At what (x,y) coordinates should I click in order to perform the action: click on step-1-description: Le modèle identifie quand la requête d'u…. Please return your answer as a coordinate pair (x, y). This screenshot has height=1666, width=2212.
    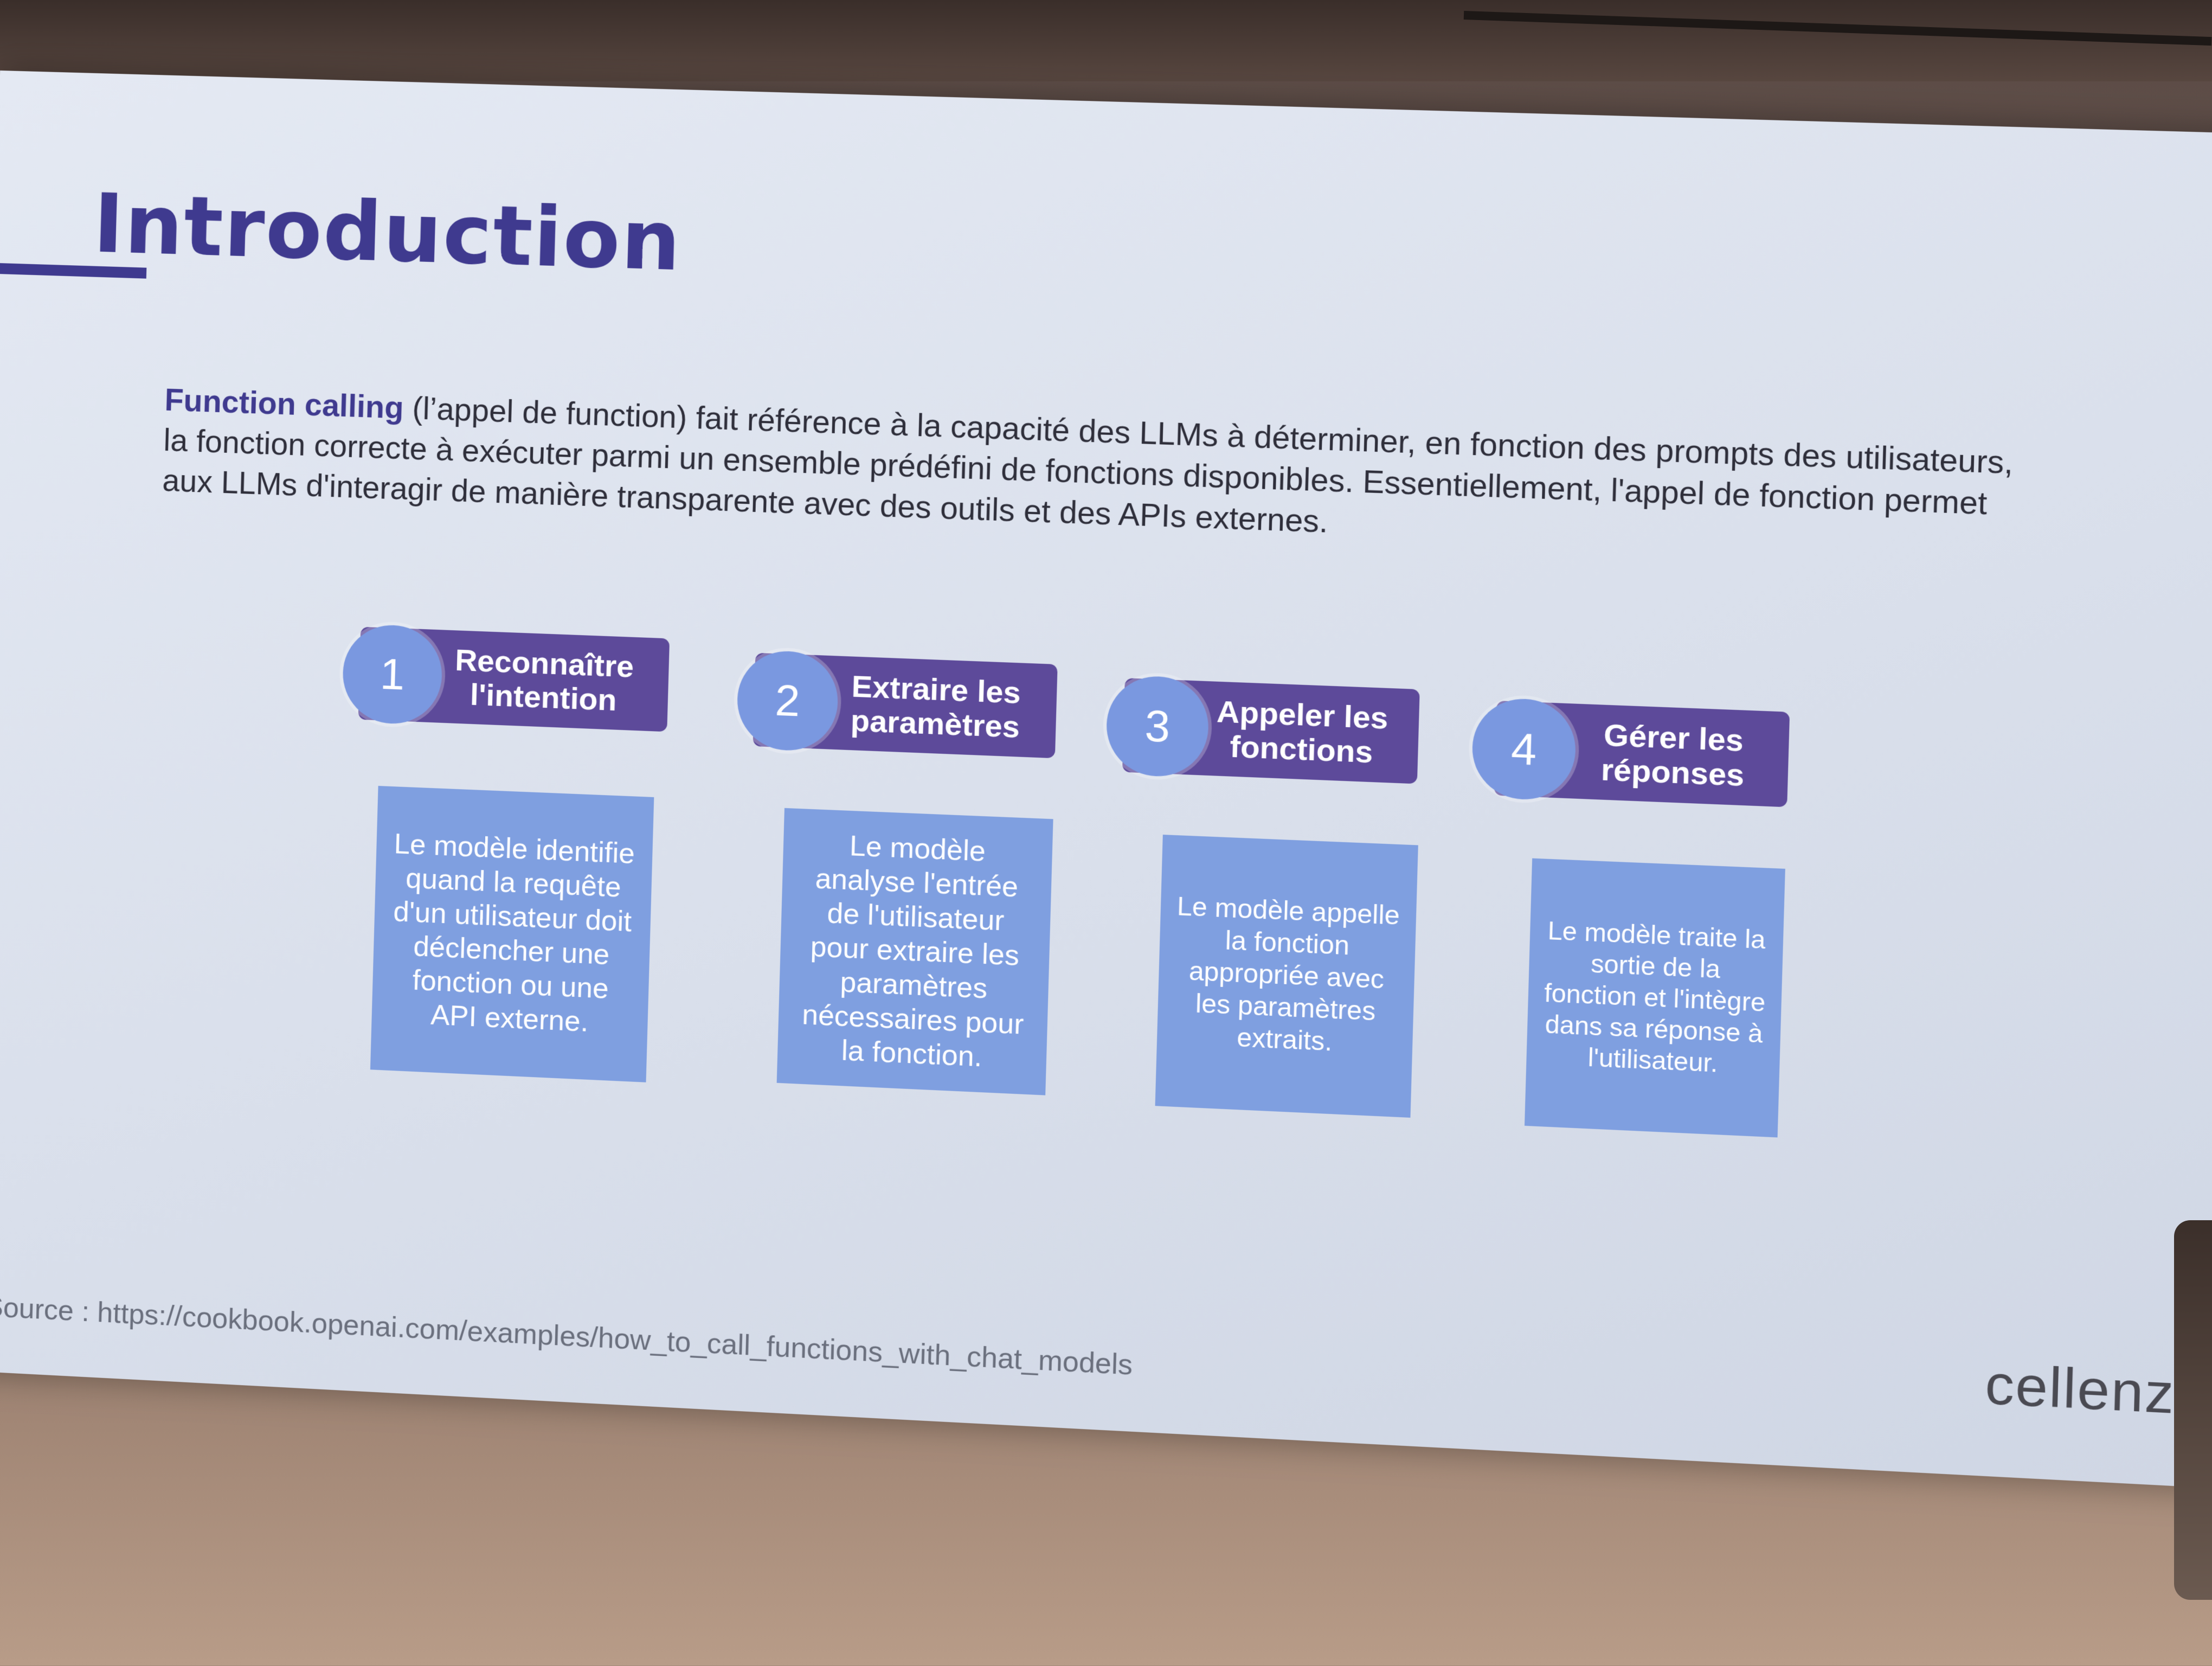
    Looking at the image, I should click on (511, 934).